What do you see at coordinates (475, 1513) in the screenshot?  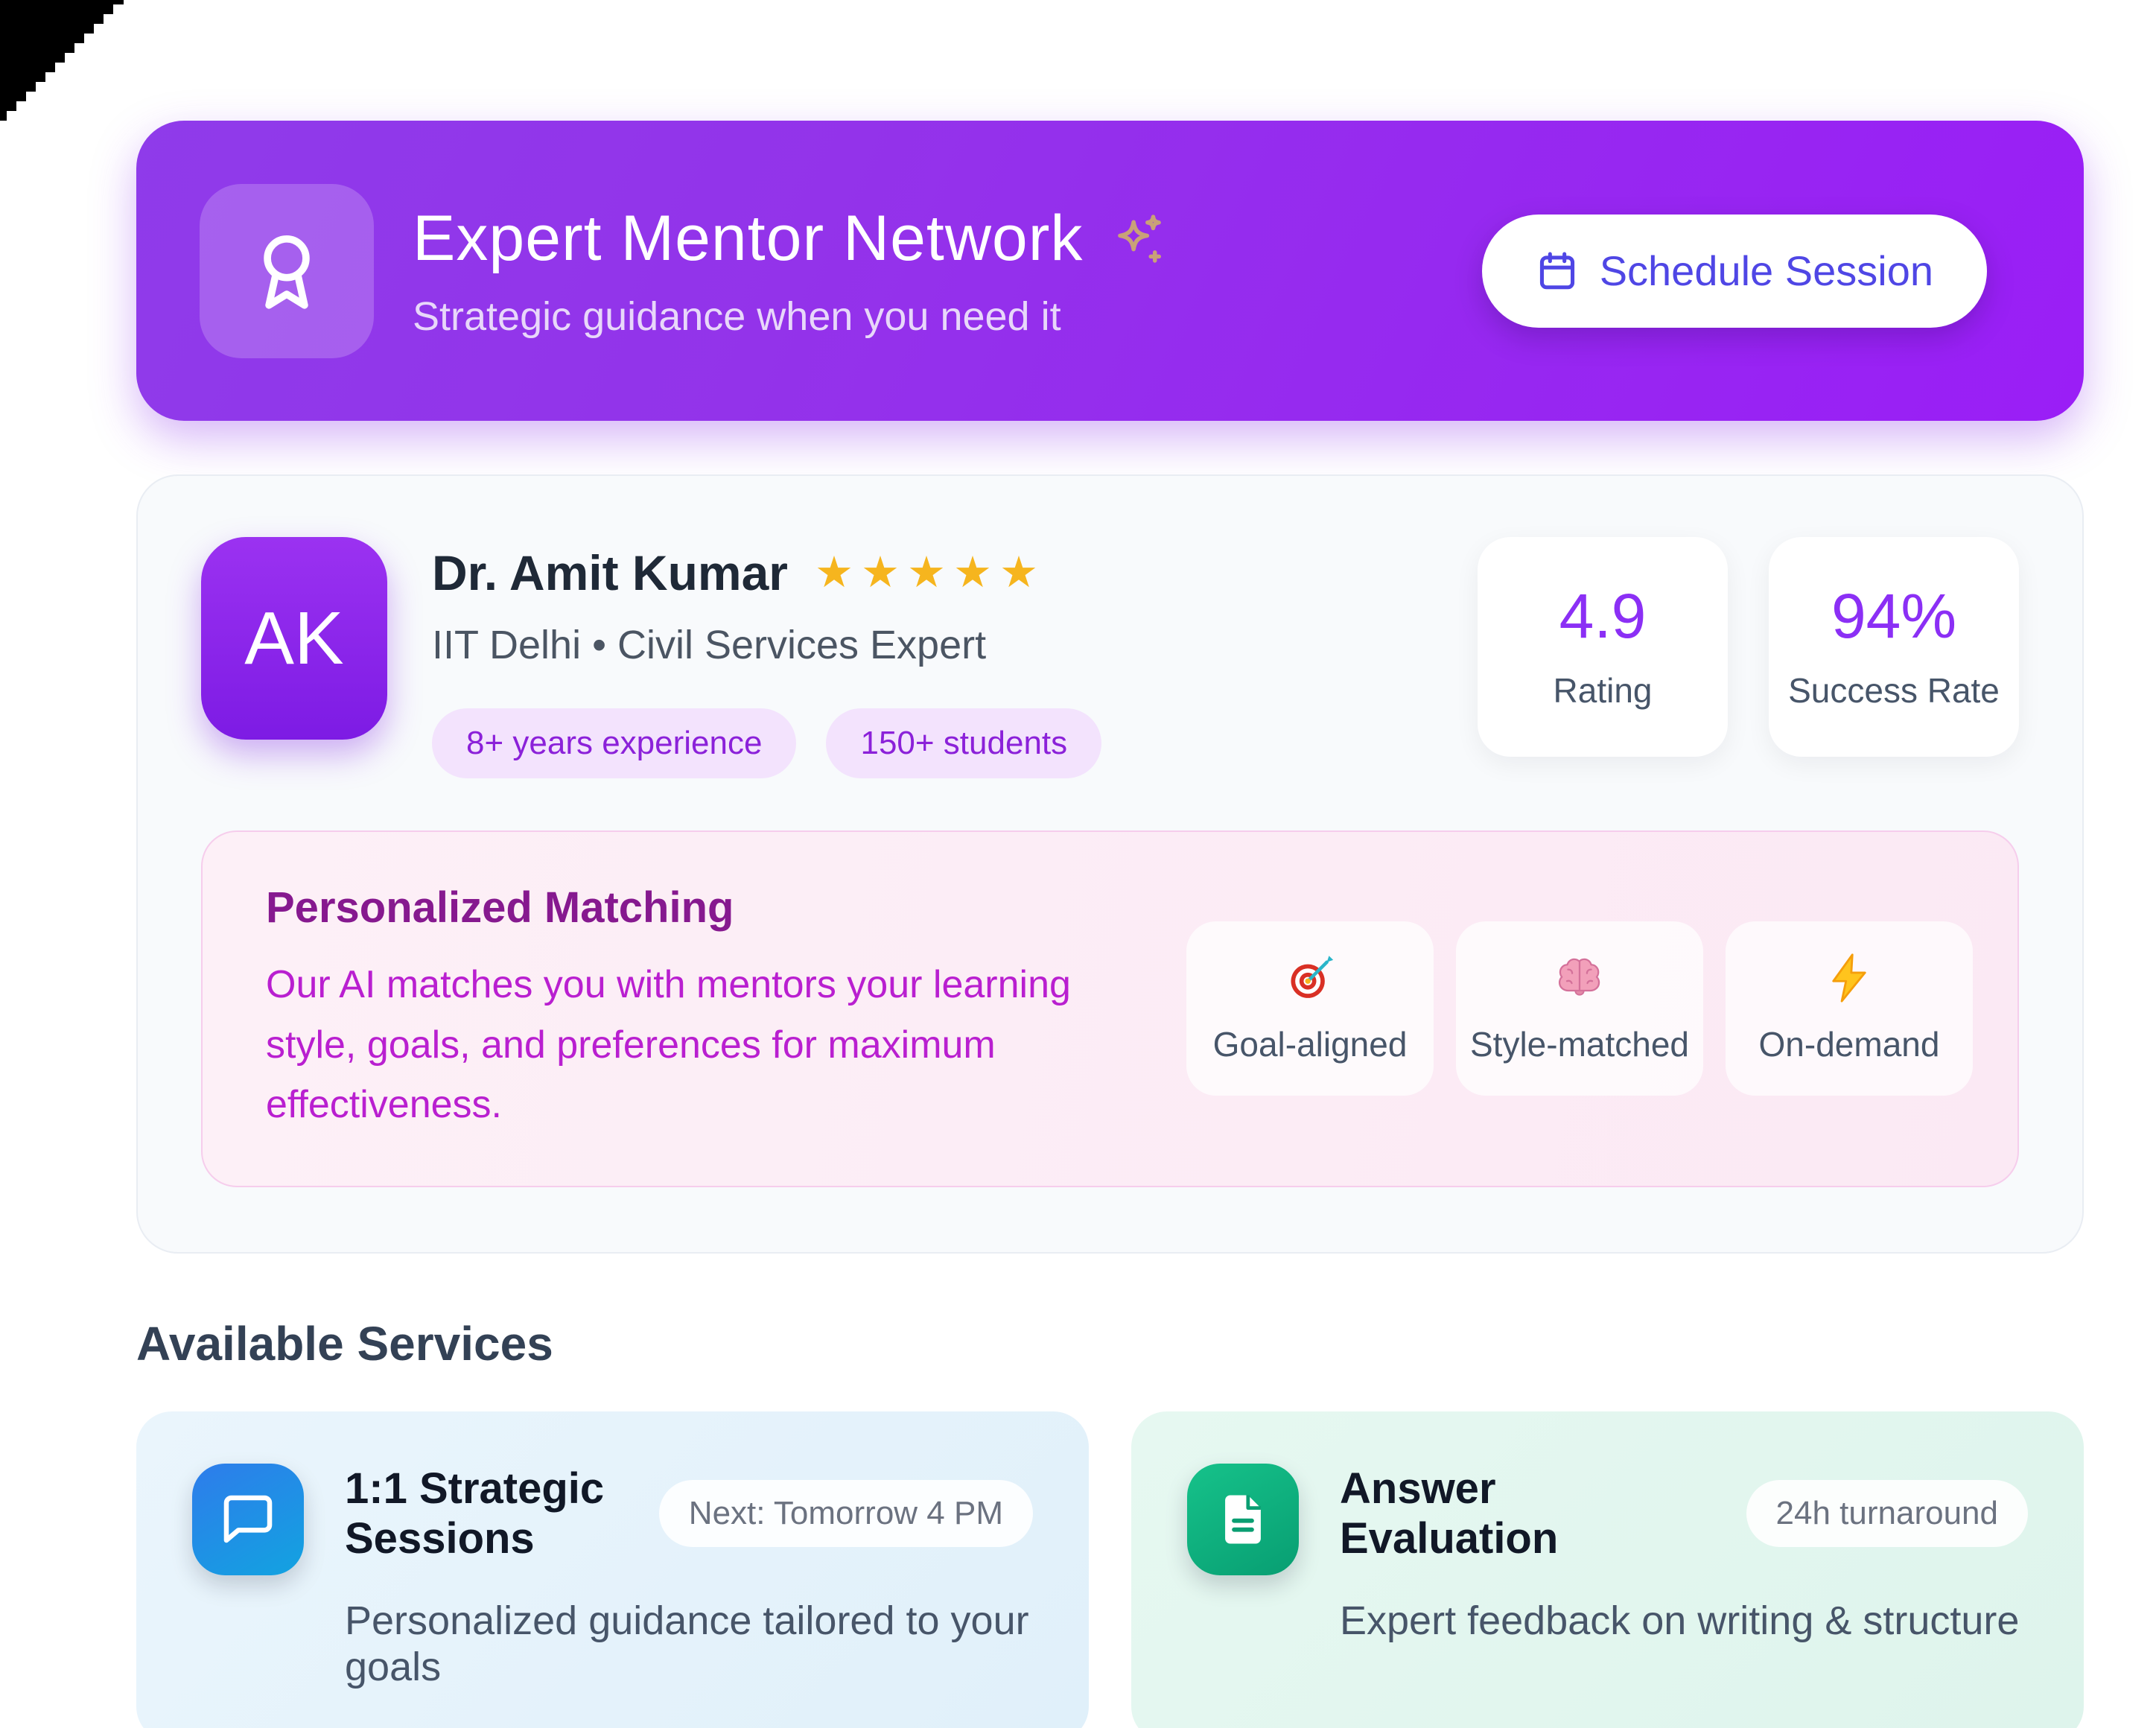 I see `service-title: 1:1 Strategic Sessions` at bounding box center [475, 1513].